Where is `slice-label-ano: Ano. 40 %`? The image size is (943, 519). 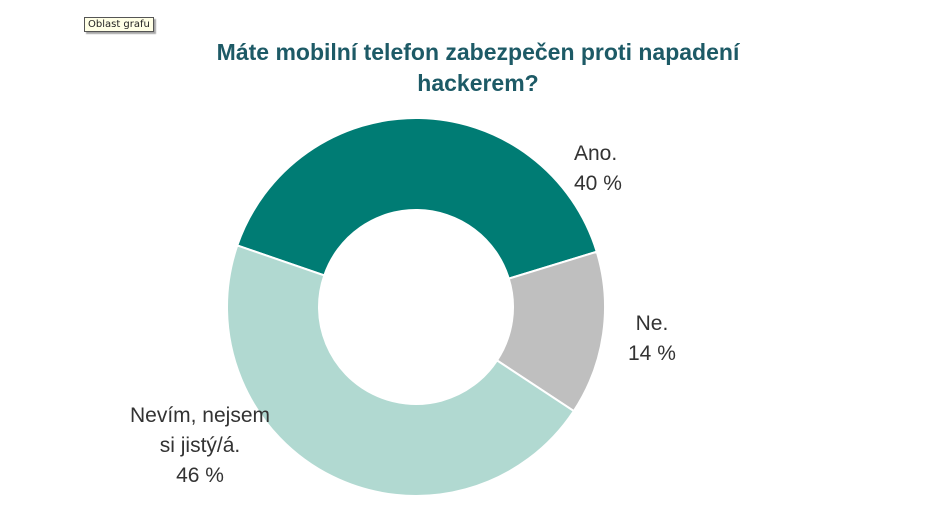
slice-label-ano: Ano. 40 % is located at coordinates (598, 169).